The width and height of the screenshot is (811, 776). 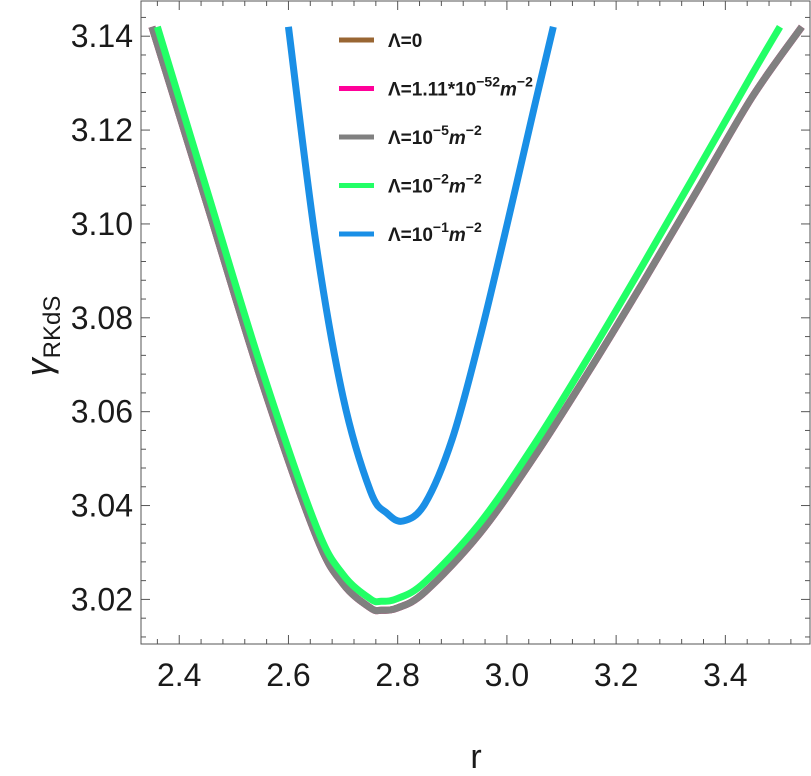 I want to click on x-tick-label: 3.2, so click(x=616, y=675).